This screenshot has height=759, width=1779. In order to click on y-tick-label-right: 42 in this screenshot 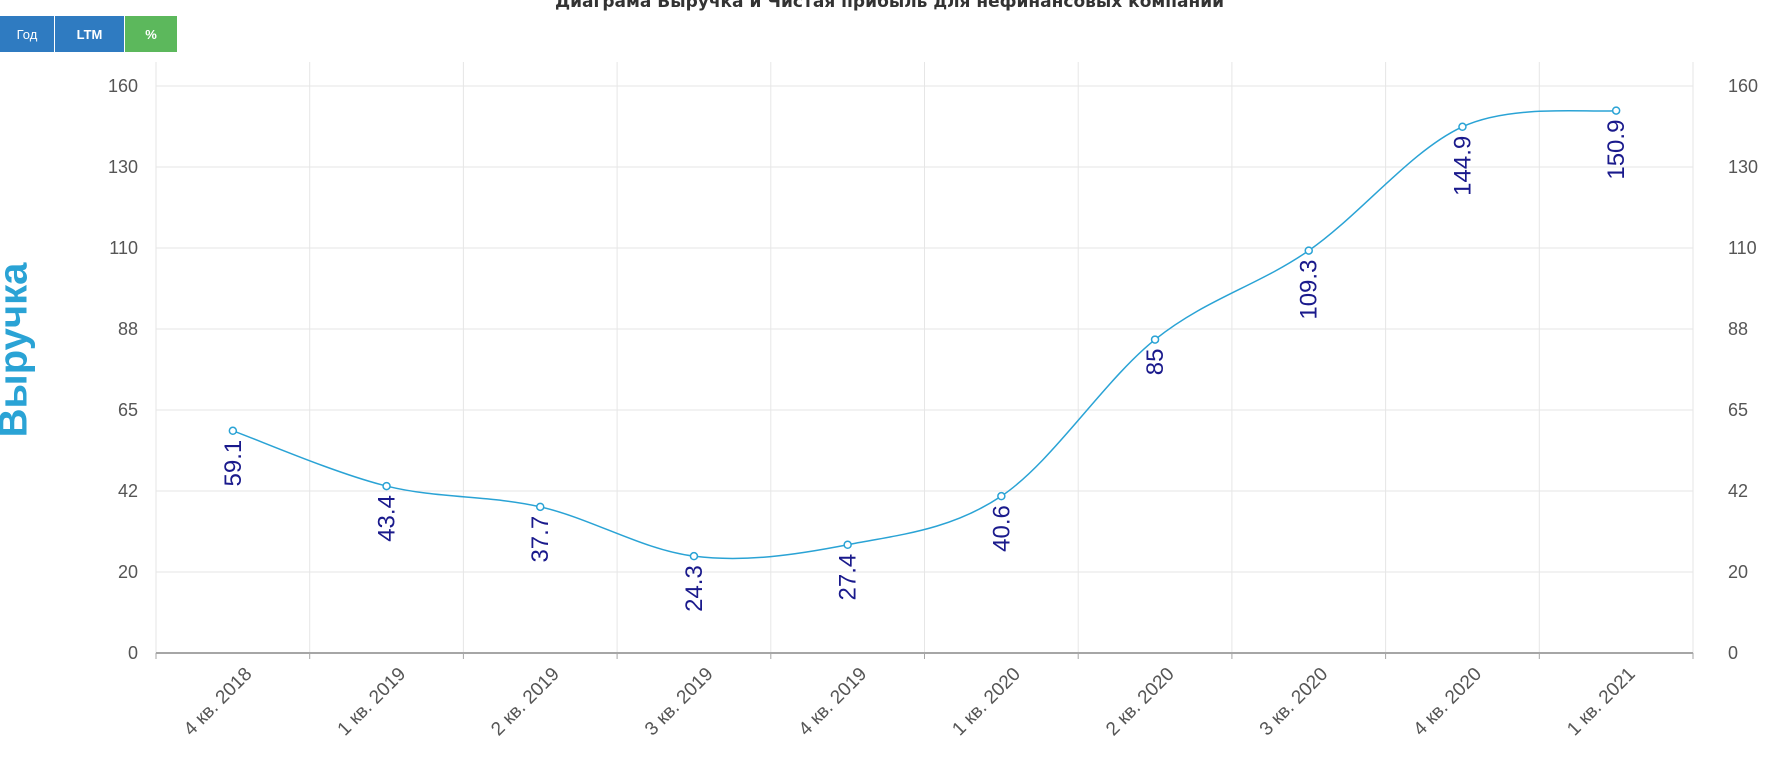, I will do `click(1738, 491)`.